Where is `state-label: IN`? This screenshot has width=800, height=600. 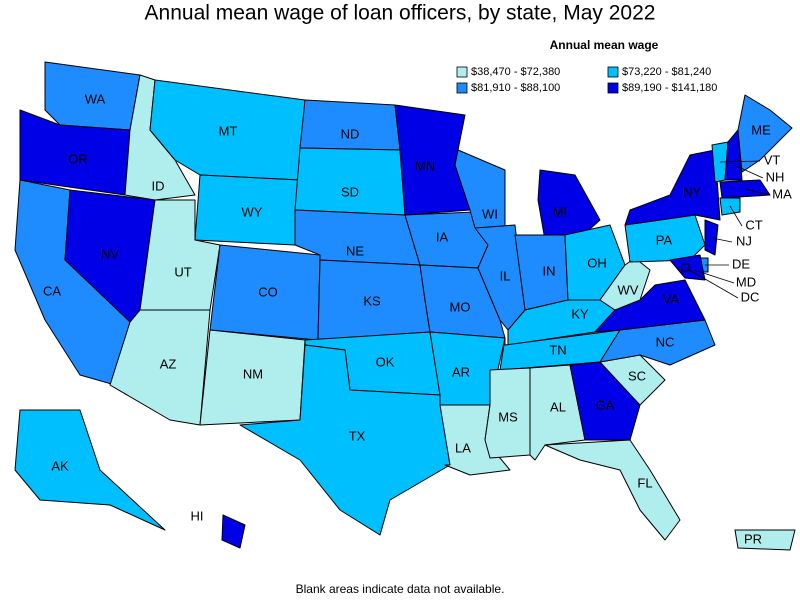 state-label: IN is located at coordinates (549, 270).